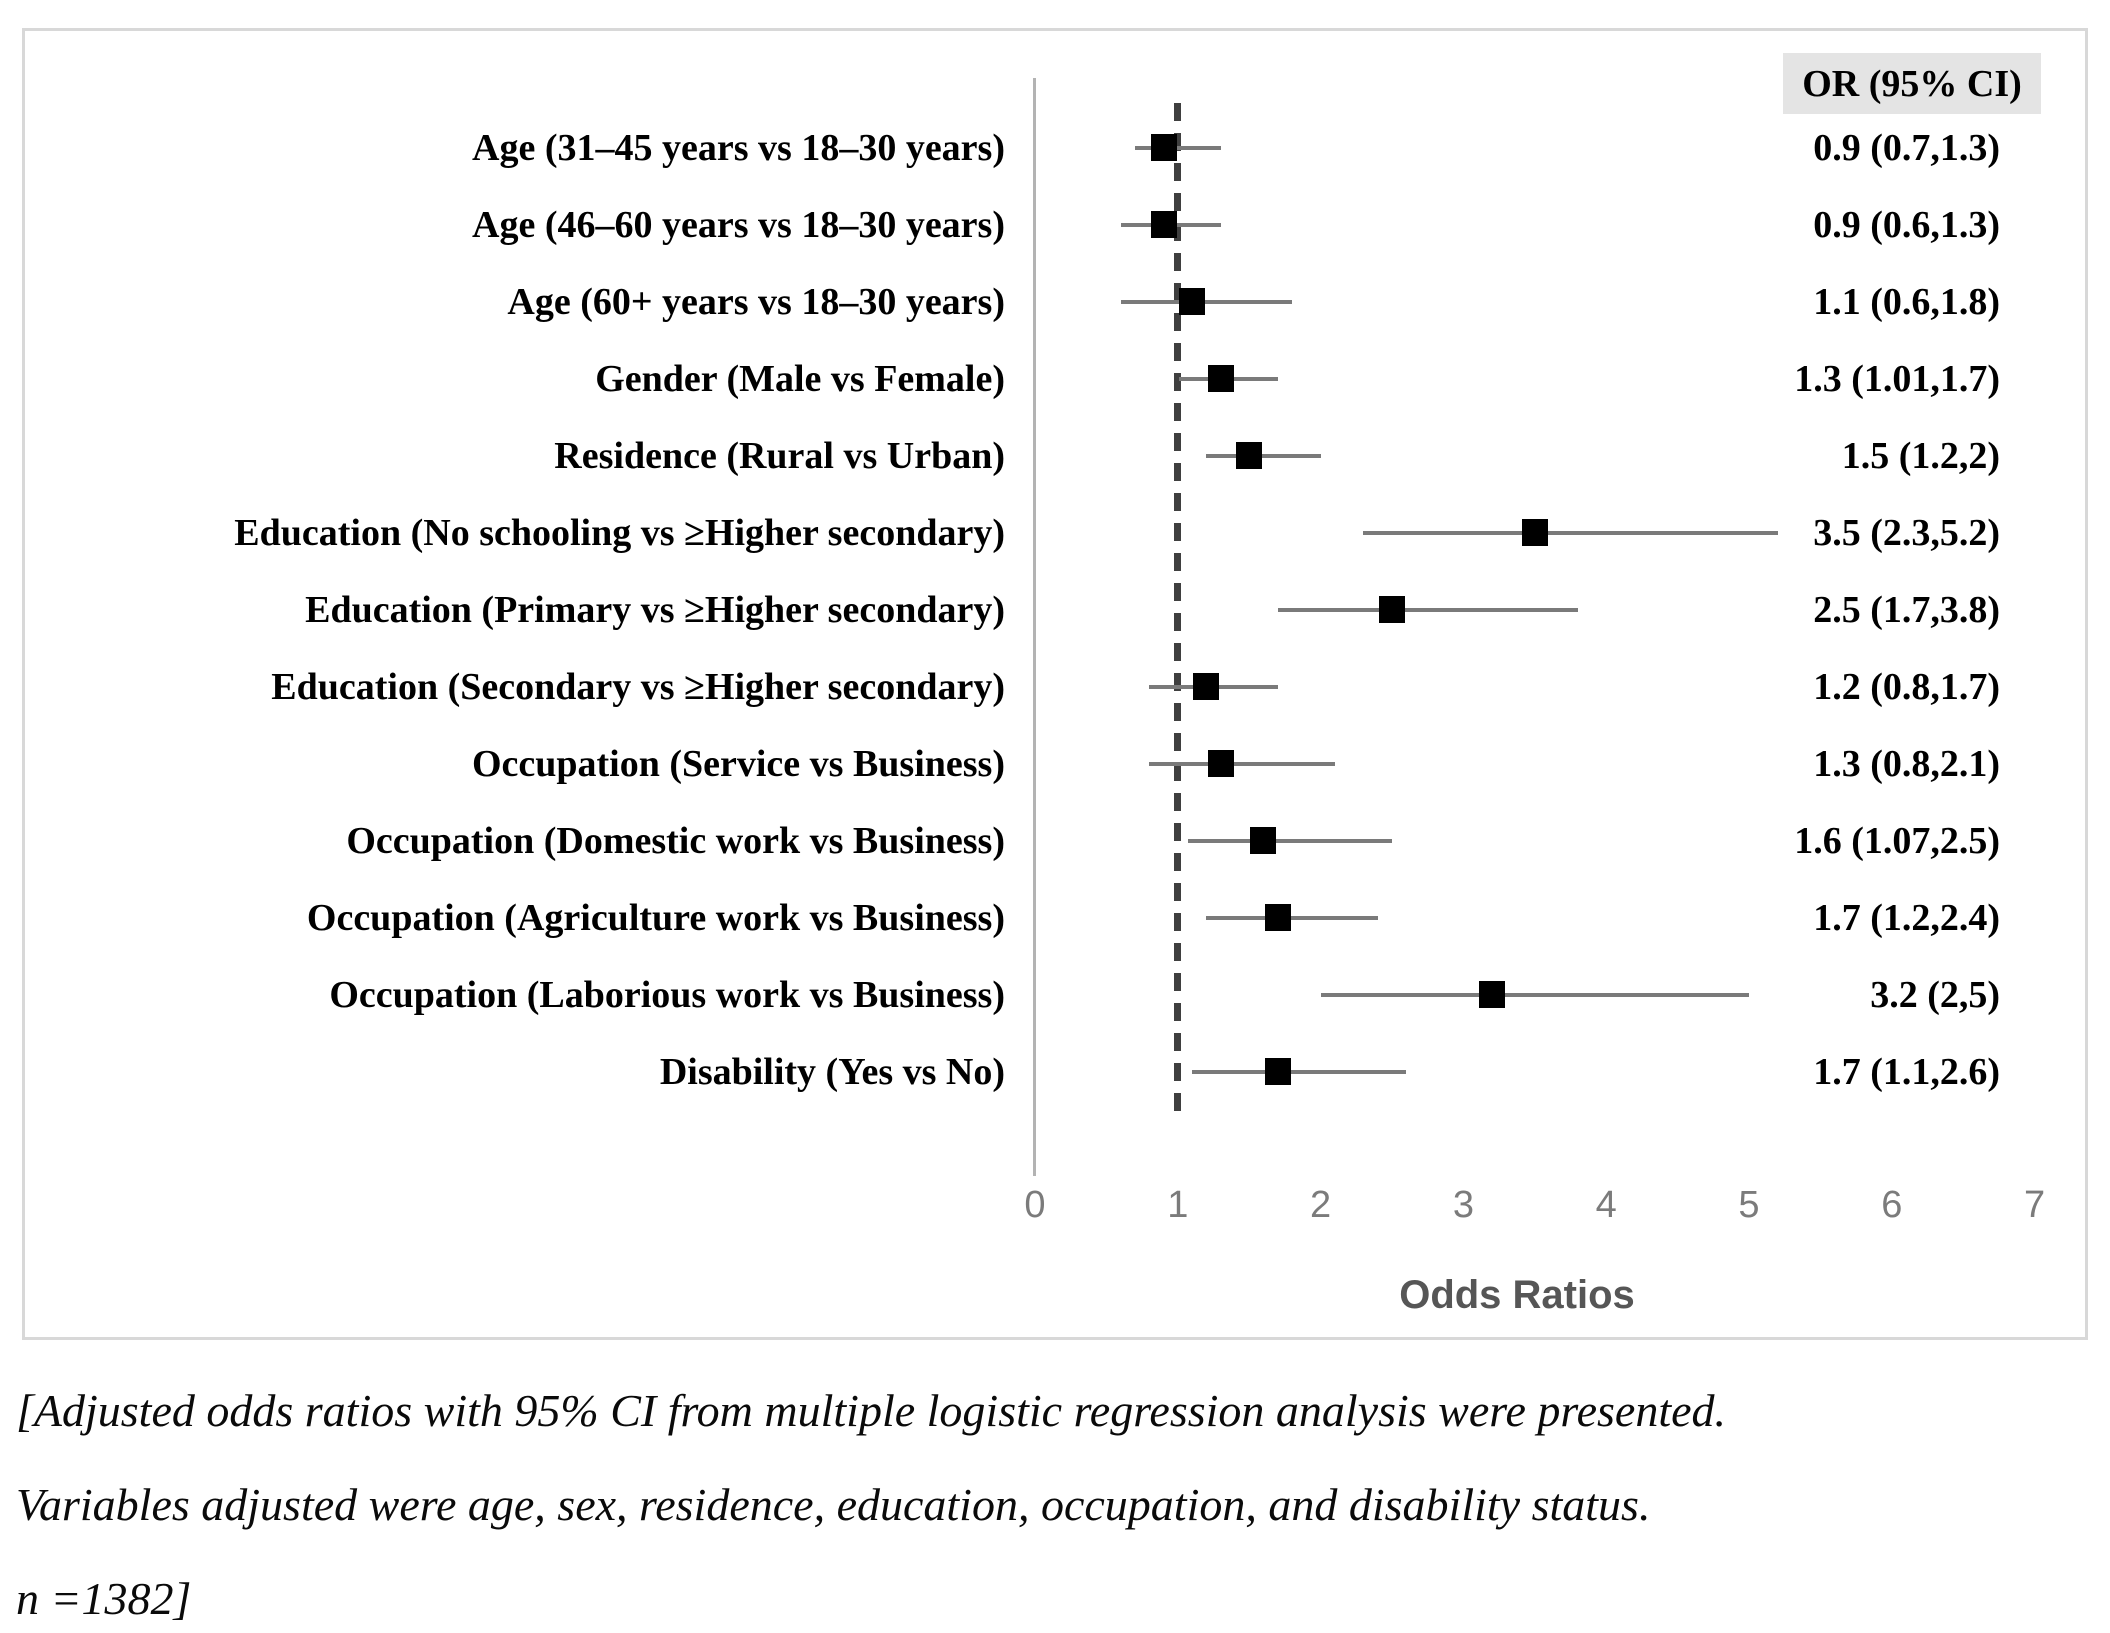 The height and width of the screenshot is (1633, 2110). I want to click on or-ci-value: 1.3 (1.01,1.7), so click(1897, 379).